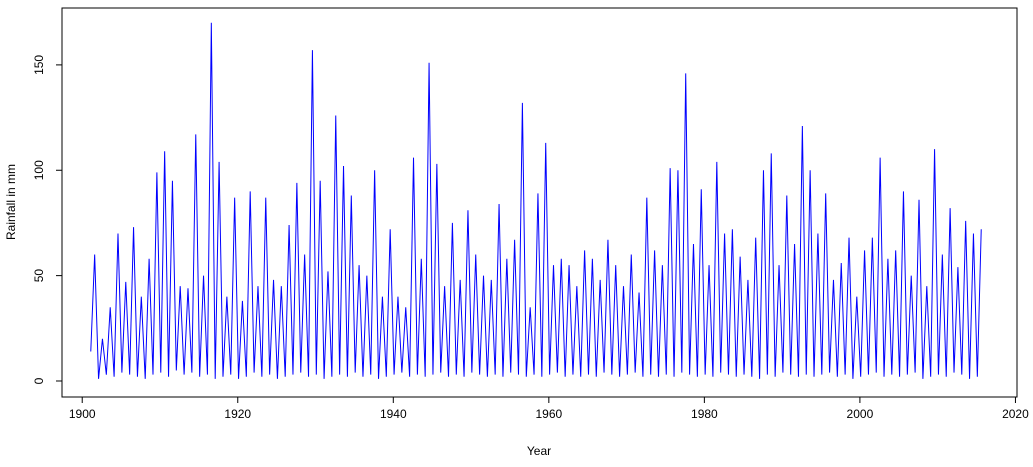  What do you see at coordinates (39, 170) in the screenshot?
I see `y-tick-label: 100` at bounding box center [39, 170].